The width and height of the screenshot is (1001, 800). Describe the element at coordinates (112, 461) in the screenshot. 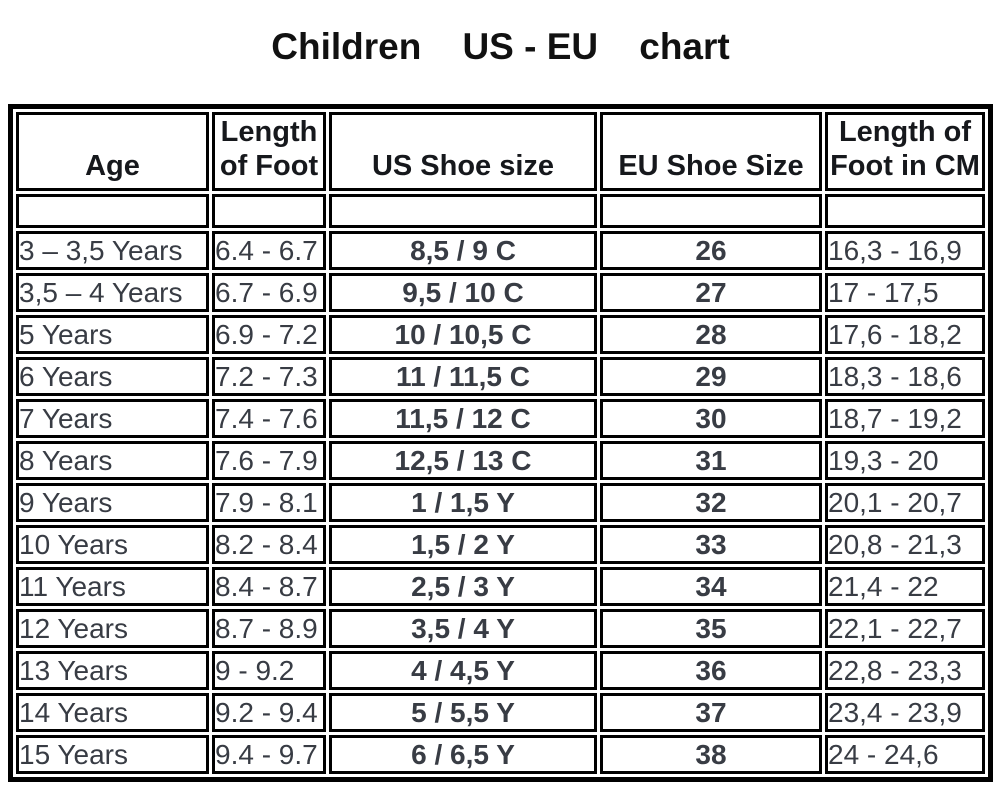

I see `cell-age: 8 Years` at that location.